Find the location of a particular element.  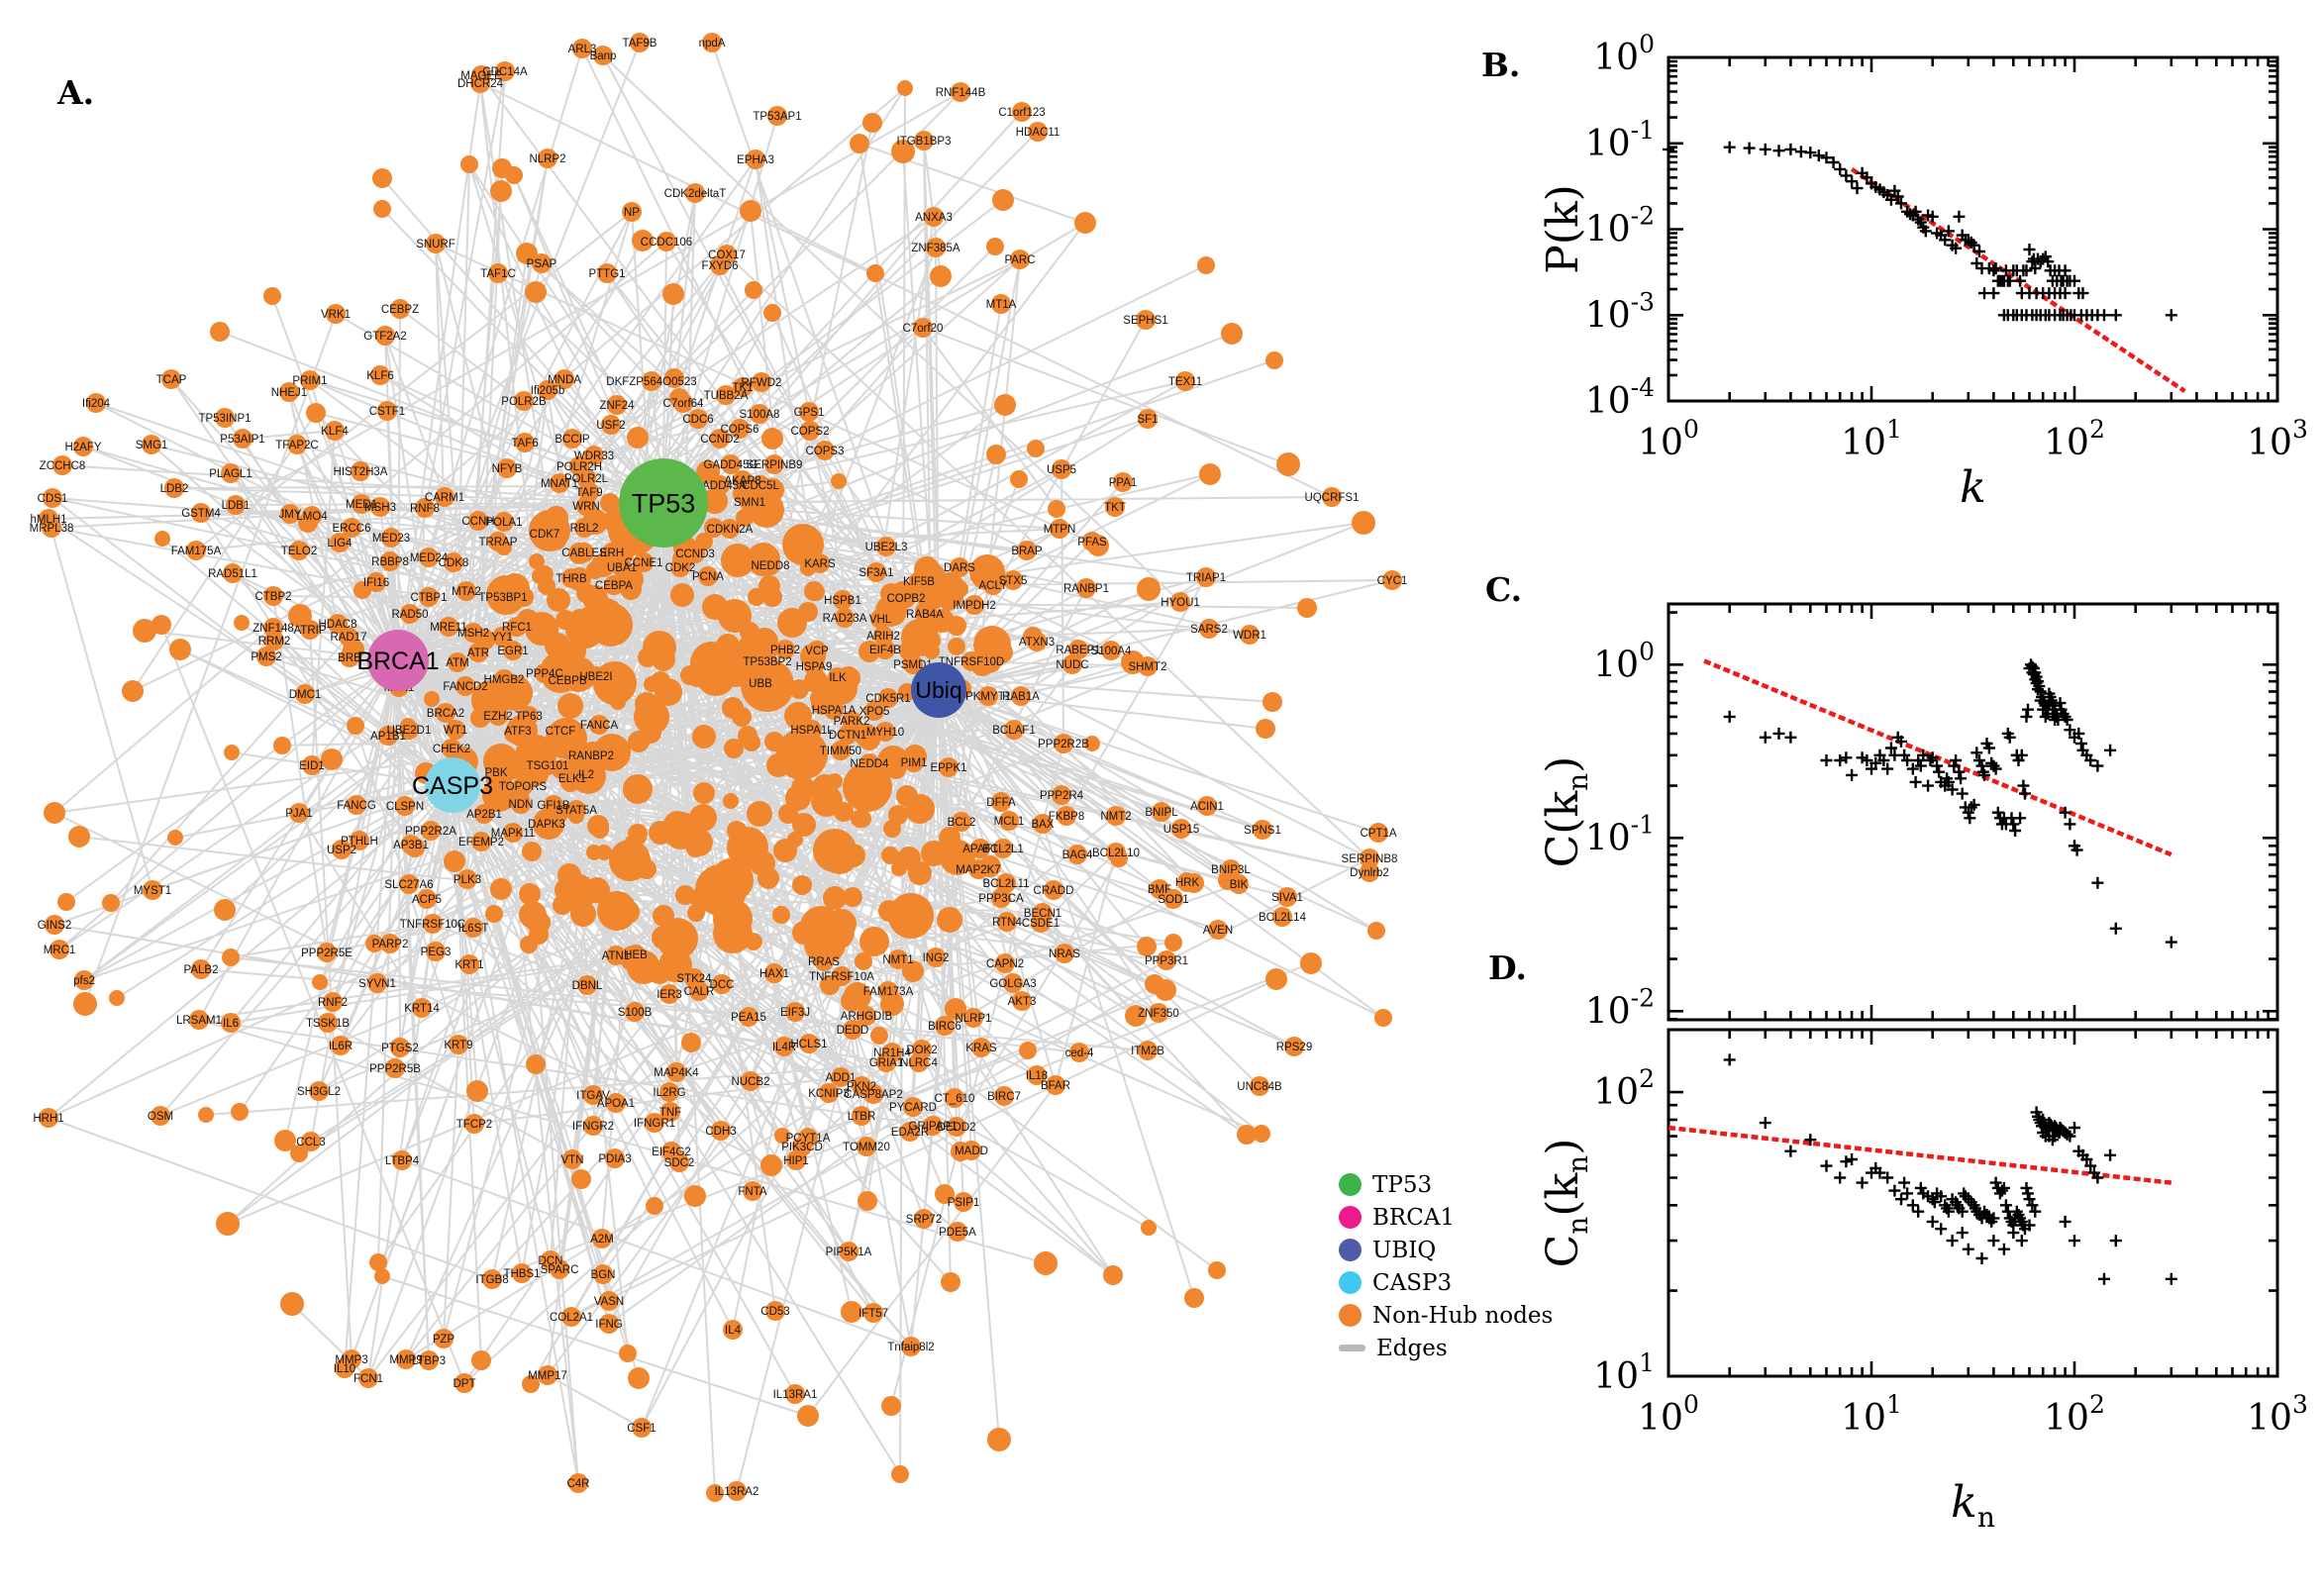

panel-label-d: D. is located at coordinates (1507, 967).